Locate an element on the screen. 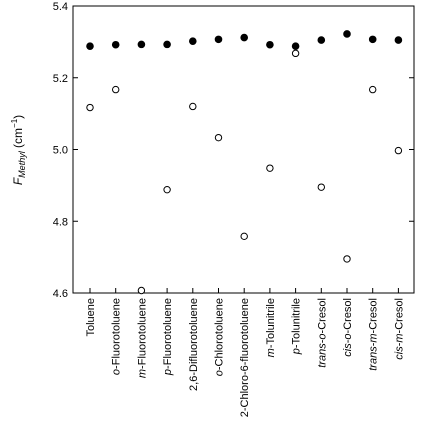 This screenshot has height=446, width=428. y-tick-label: 5.0 is located at coordinates (60, 151).